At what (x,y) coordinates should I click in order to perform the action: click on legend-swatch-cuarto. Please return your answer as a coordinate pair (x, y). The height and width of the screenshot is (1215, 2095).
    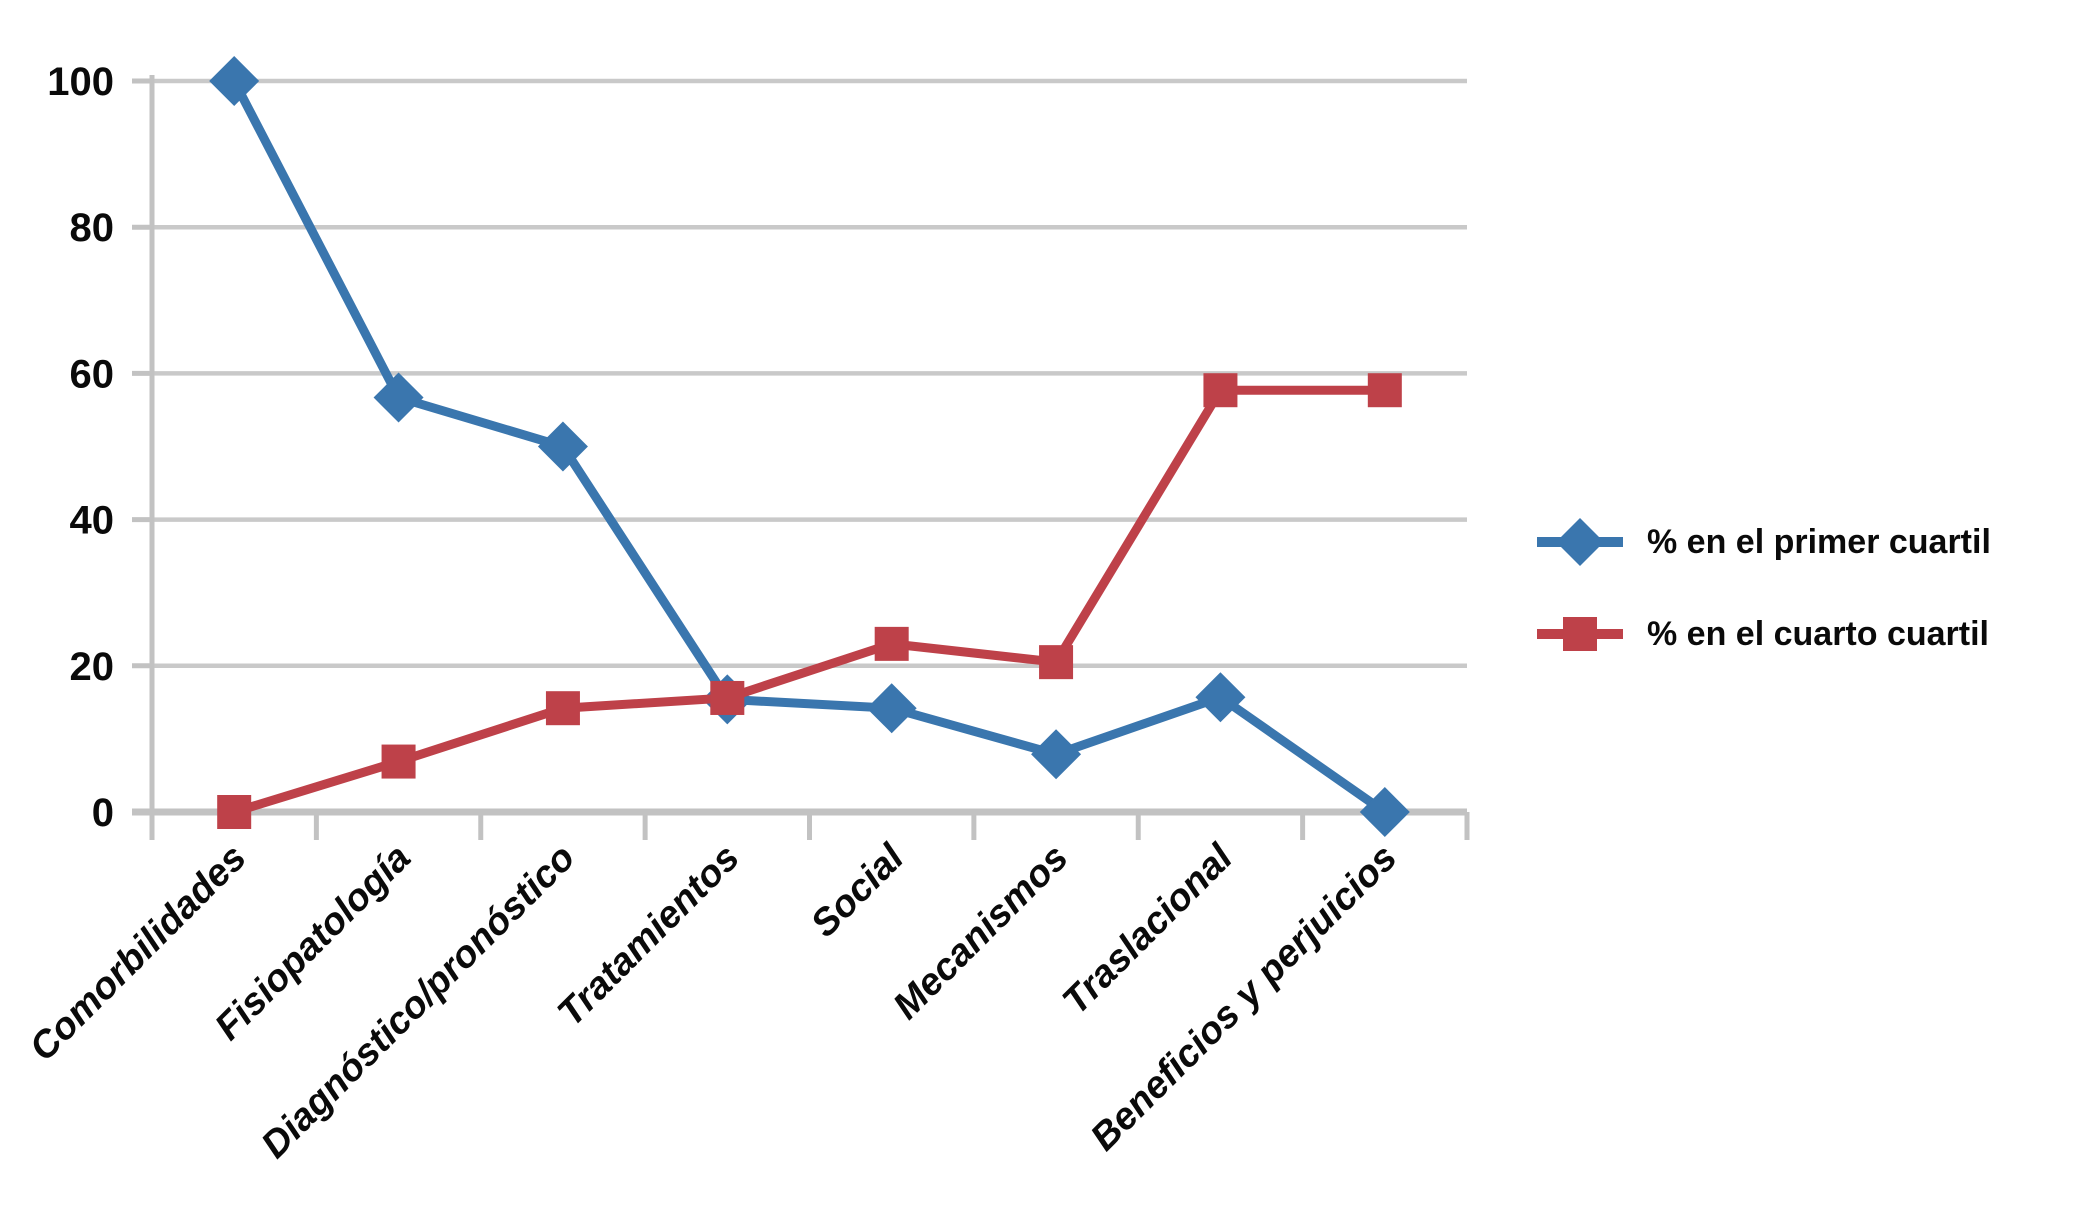
    Looking at the image, I should click on (1580, 634).